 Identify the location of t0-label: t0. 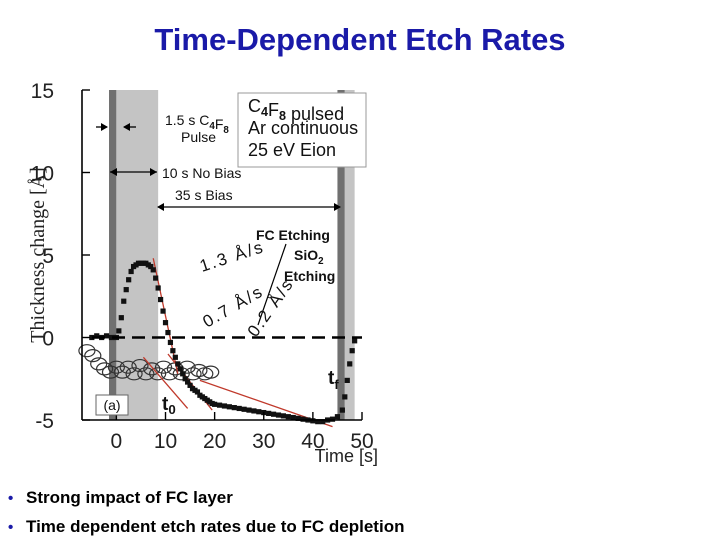
(169, 405).